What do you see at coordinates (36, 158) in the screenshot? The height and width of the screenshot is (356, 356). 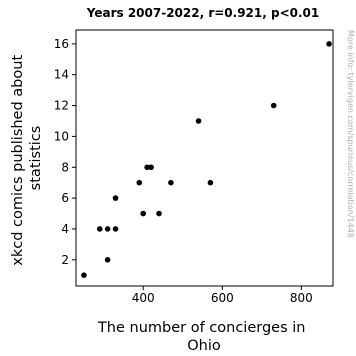 I see `y-axis-label-line-2: statistics` at bounding box center [36, 158].